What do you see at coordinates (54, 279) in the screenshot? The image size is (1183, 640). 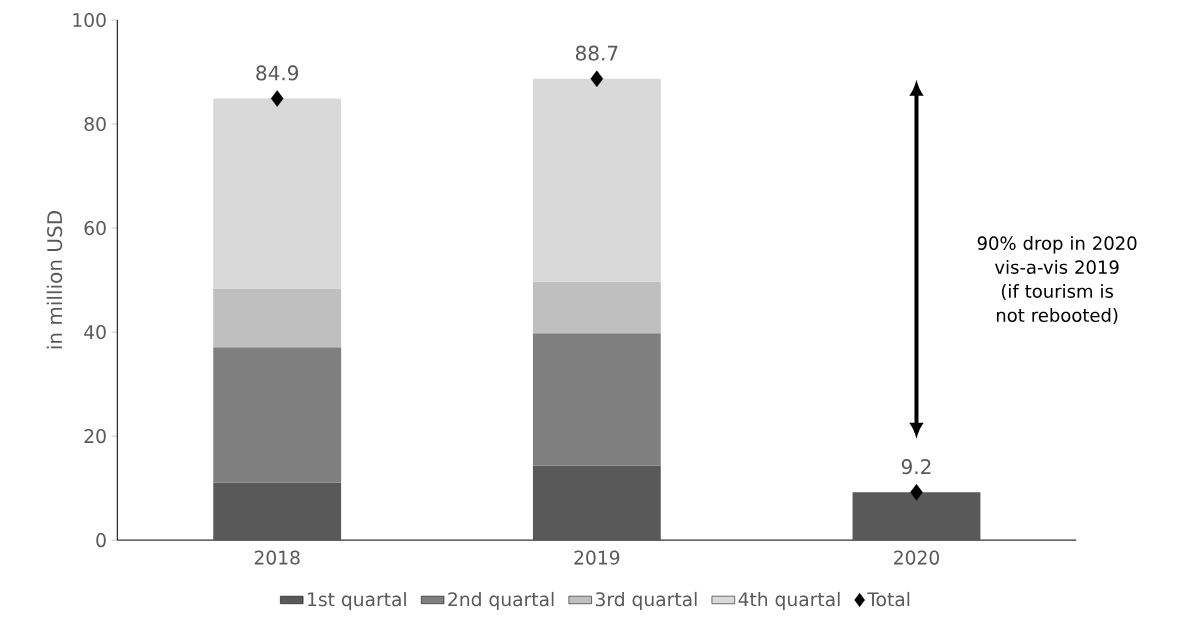 I see `y-axis-title: in million USD` at bounding box center [54, 279].